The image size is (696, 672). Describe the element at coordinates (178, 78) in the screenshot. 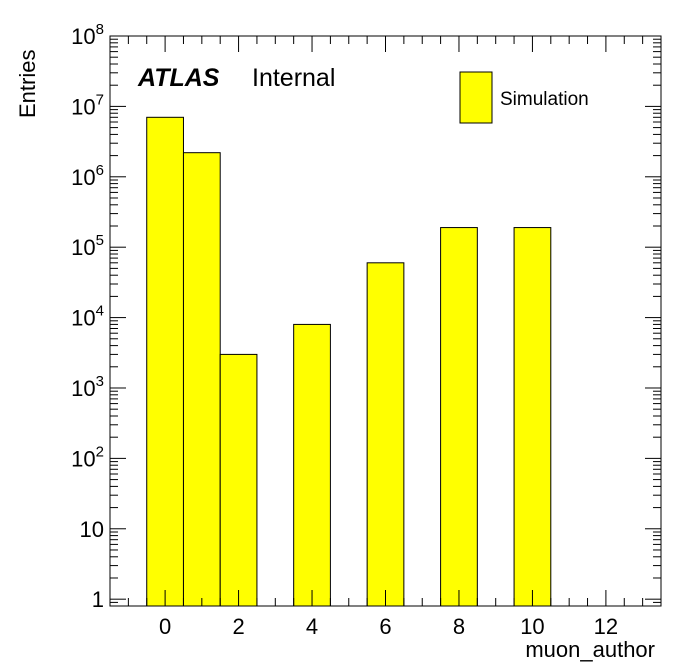

I see `atlas-label: ATLAS` at that location.